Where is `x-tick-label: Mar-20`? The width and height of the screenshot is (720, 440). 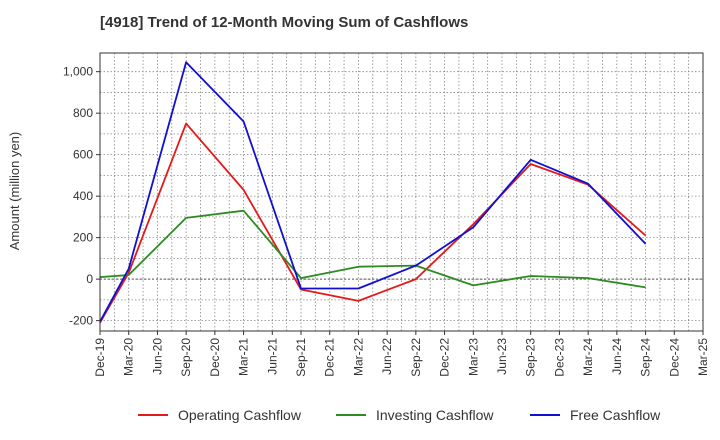 x-tick-label: Mar-20 is located at coordinates (129, 357).